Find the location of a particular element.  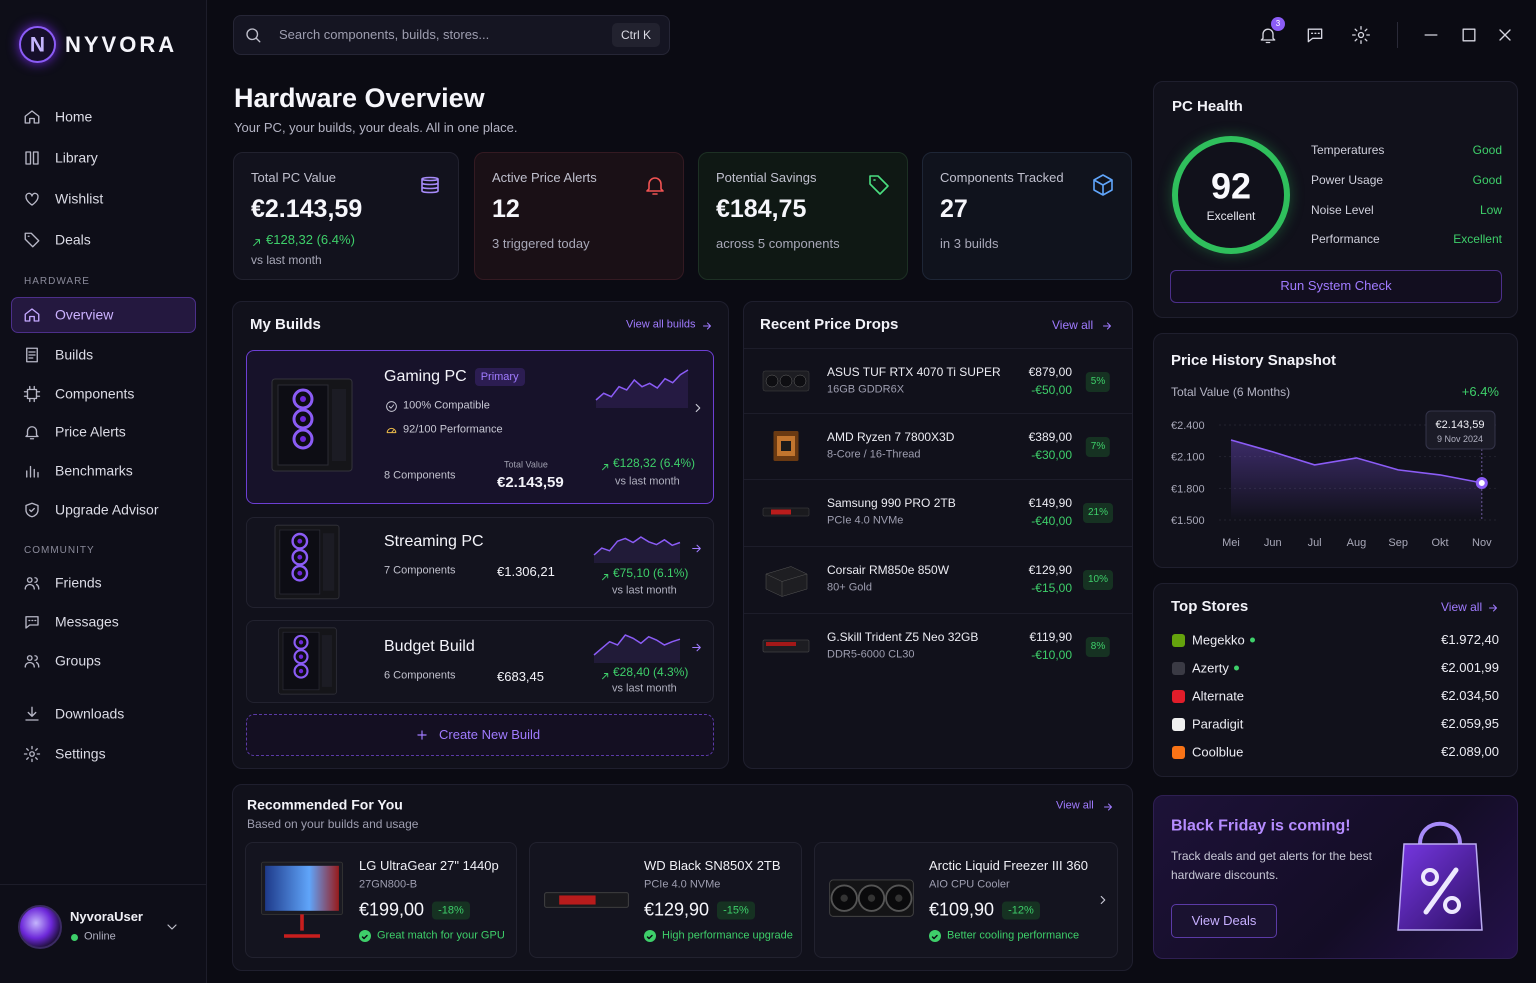

search-box is located at coordinates (451, 35).